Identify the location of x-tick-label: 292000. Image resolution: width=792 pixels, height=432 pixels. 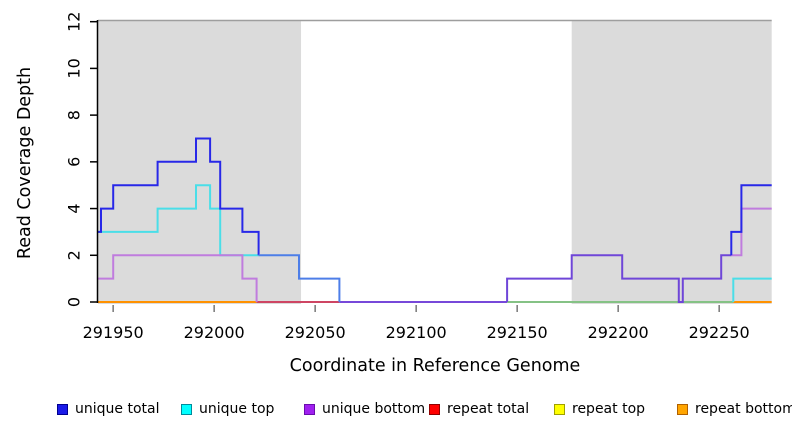
(214, 332).